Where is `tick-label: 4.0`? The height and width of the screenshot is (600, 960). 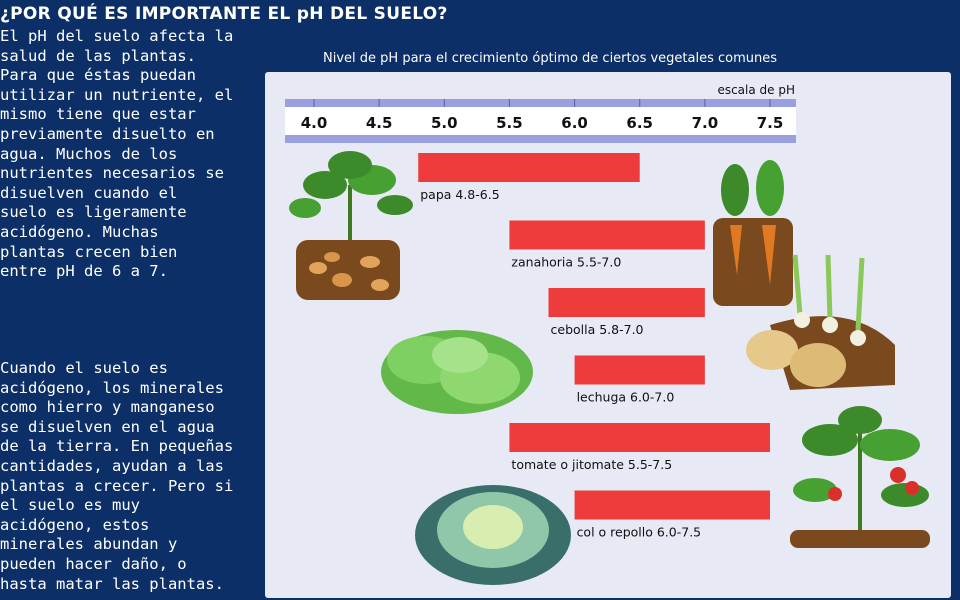
tick-label: 4.0 is located at coordinates (314, 123).